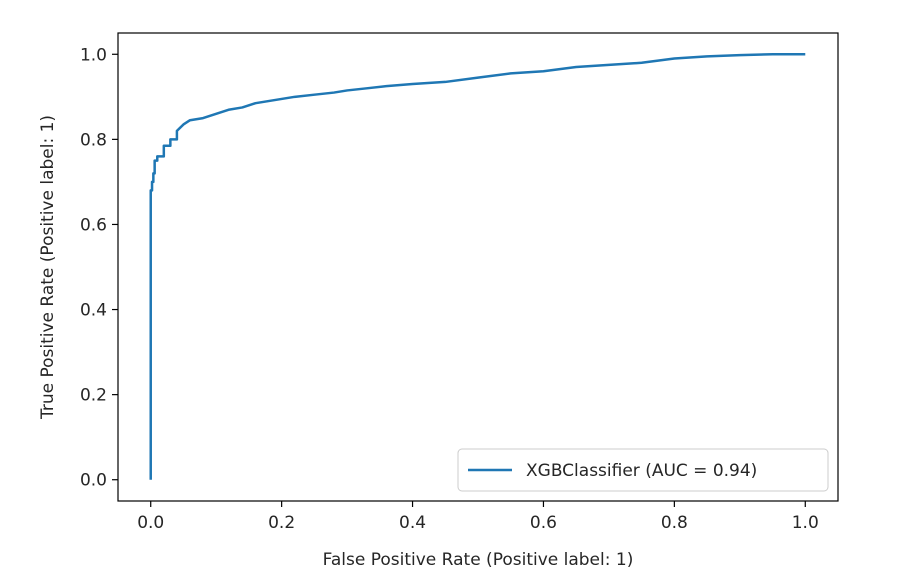 This screenshot has height=580, width=897. Describe the element at coordinates (93, 55) in the screenshot. I see `y-tick-label: 1.0` at that location.